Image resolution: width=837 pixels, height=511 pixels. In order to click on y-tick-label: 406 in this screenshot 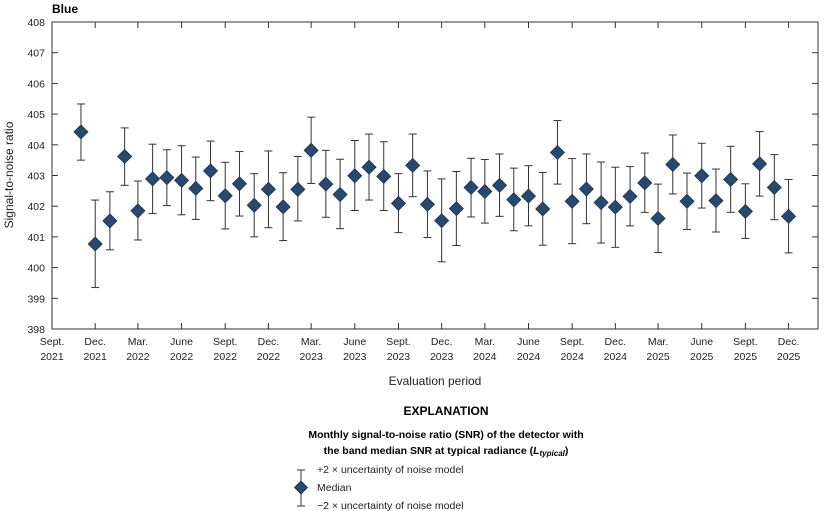, I will do `click(36, 84)`.